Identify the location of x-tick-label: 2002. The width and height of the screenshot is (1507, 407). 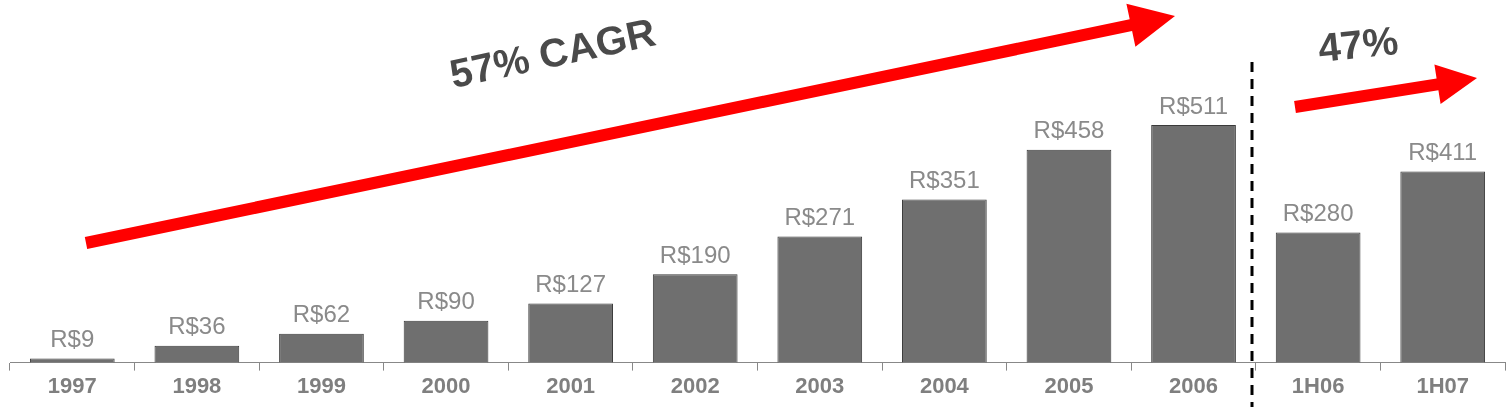
(695, 385).